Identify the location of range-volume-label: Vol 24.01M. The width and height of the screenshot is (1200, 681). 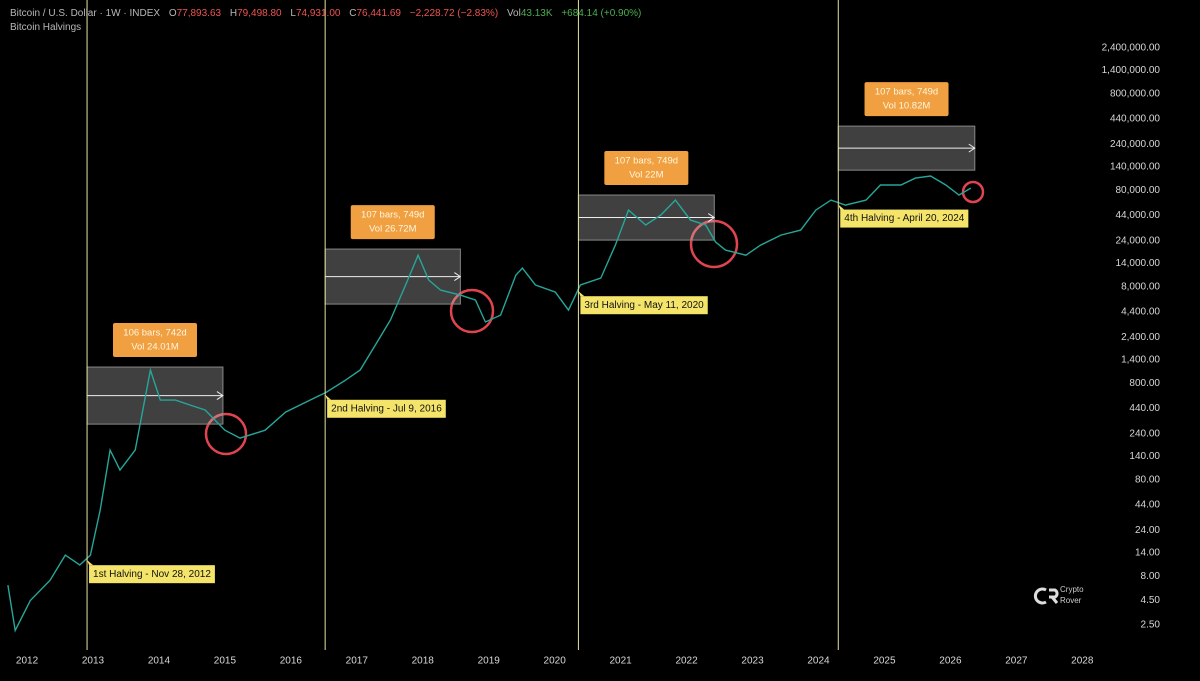
(155, 347).